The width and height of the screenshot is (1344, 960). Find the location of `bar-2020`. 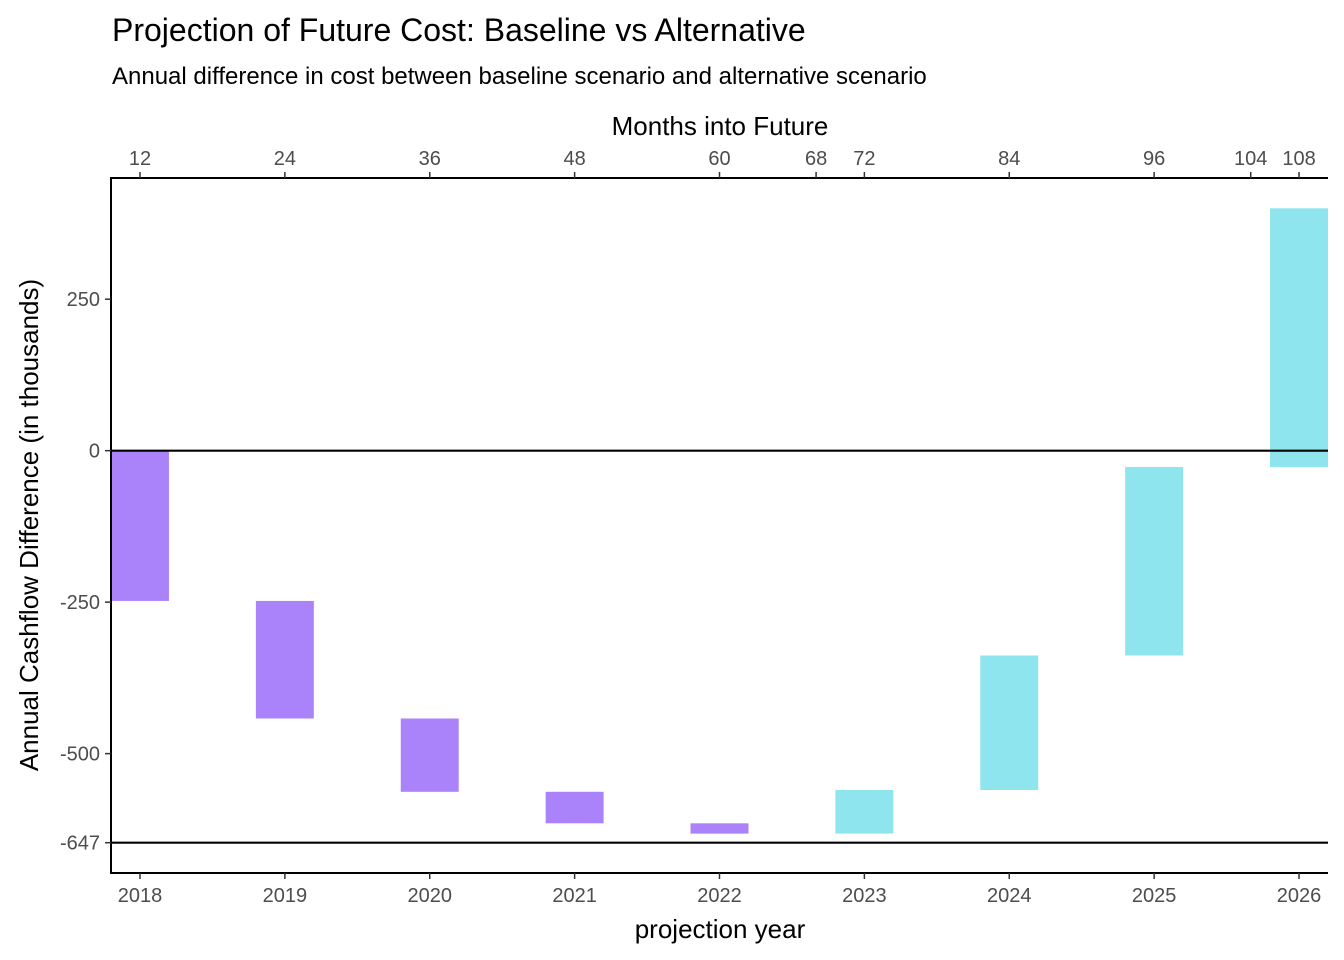

bar-2020 is located at coordinates (429, 755).